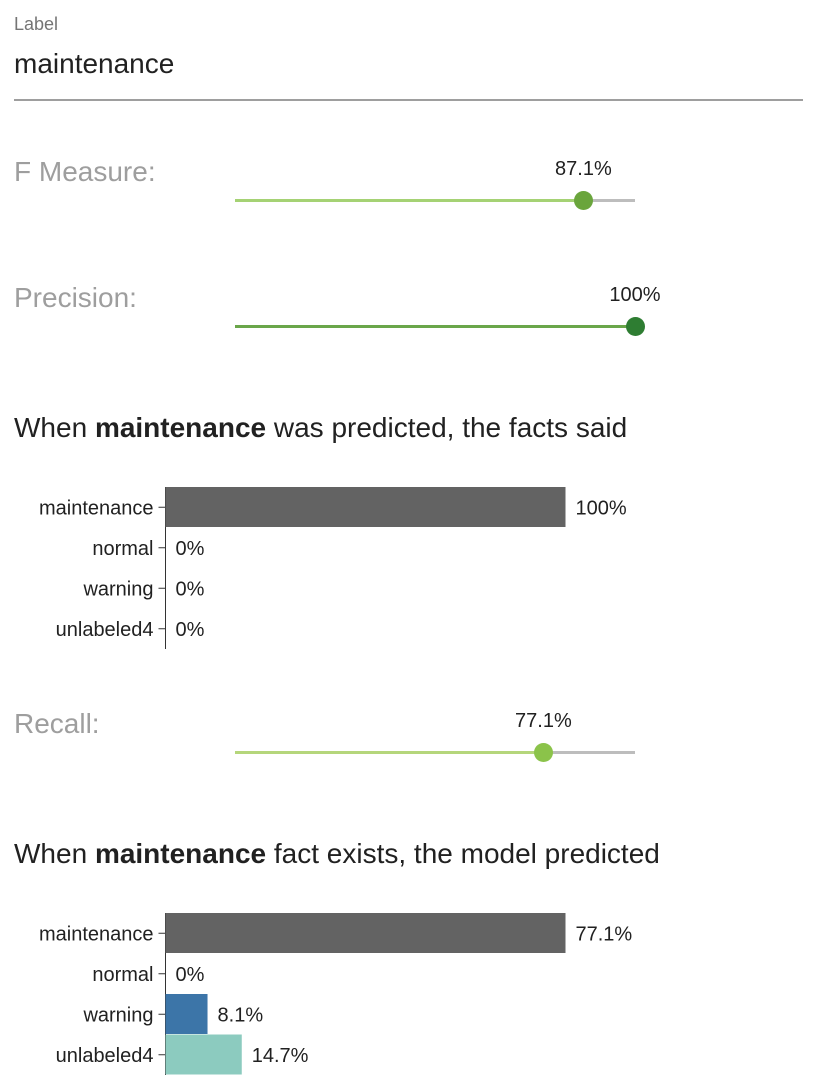  Describe the element at coordinates (604, 934) in the screenshot. I see `chart-value-label: 77.1%` at that location.